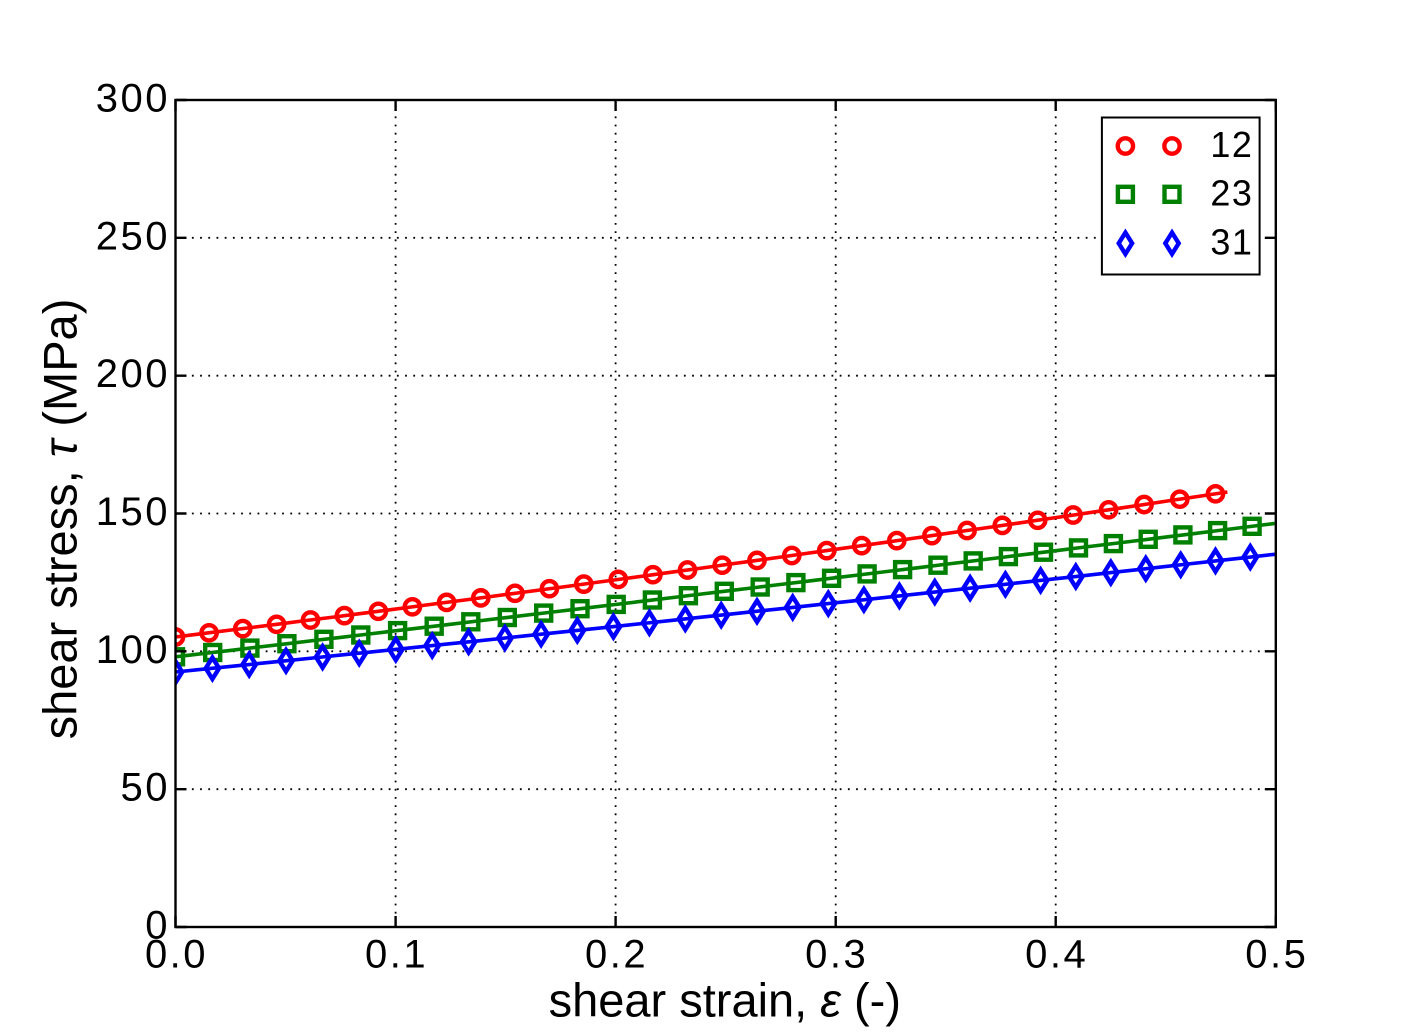 This screenshot has height=1032, width=1417. What do you see at coordinates (1231, 241) in the screenshot?
I see `svg-text: 31` at bounding box center [1231, 241].